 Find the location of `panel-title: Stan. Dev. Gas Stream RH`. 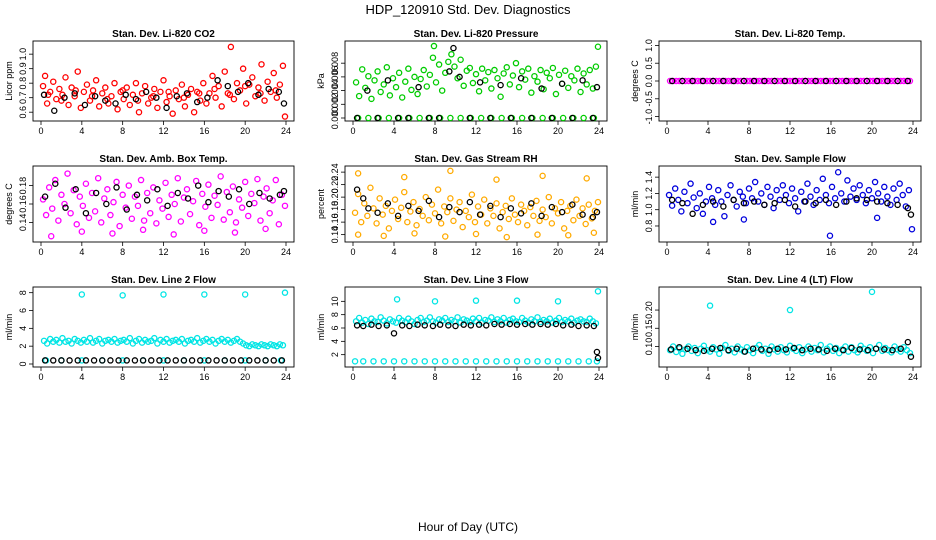

panel-title: Stan. Dev. Gas Stream RH is located at coordinates (475, 159).